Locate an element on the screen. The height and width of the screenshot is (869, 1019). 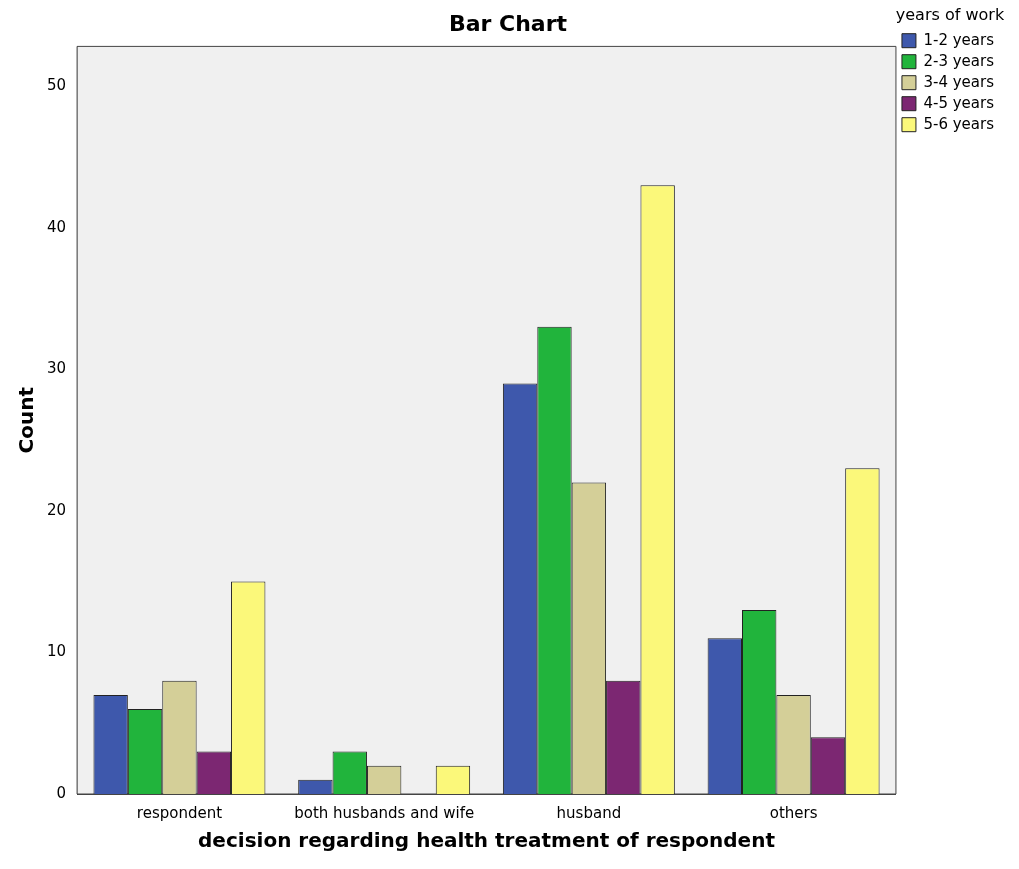
x-tick-label: husband is located at coordinates (589, 812).